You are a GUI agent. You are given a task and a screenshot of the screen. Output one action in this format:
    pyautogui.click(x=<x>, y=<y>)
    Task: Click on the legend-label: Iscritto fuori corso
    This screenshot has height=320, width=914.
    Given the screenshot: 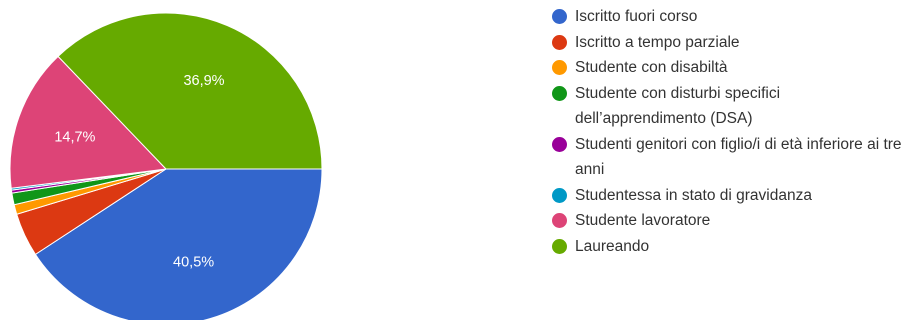 What is the action you would take?
    pyautogui.click(x=636, y=16)
    